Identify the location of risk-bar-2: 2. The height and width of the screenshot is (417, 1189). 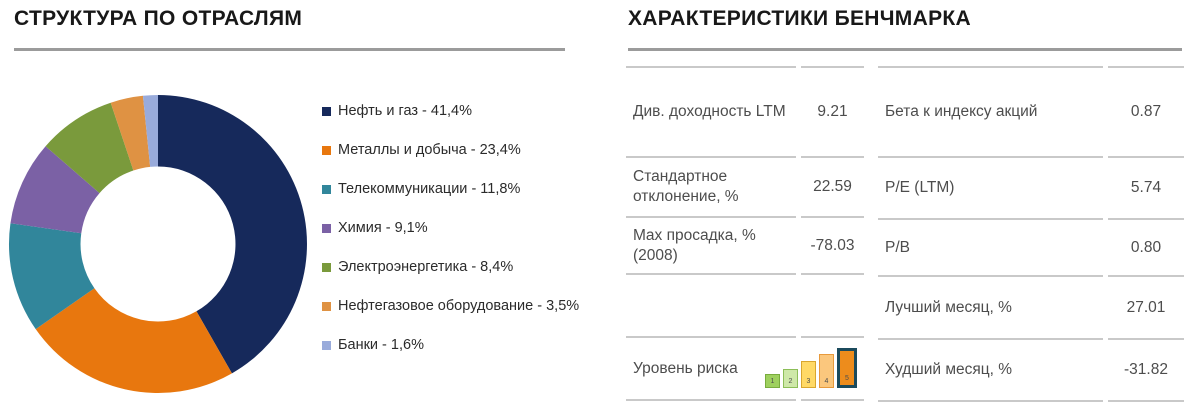
(790, 378).